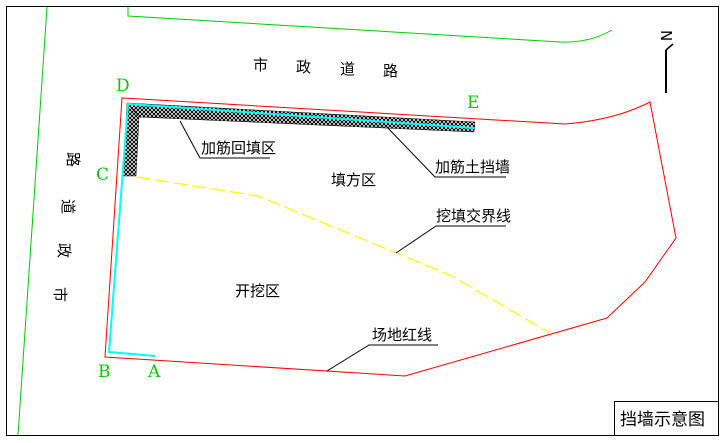 This screenshot has width=725, height=443. I want to click on left-road-edge, so click(32, 221).